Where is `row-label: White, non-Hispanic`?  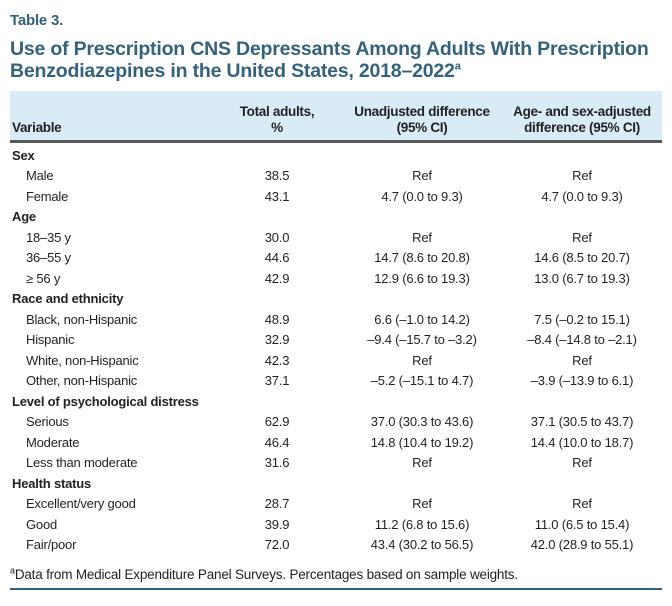 row-label: White, non-Hispanic is located at coordinates (82, 360).